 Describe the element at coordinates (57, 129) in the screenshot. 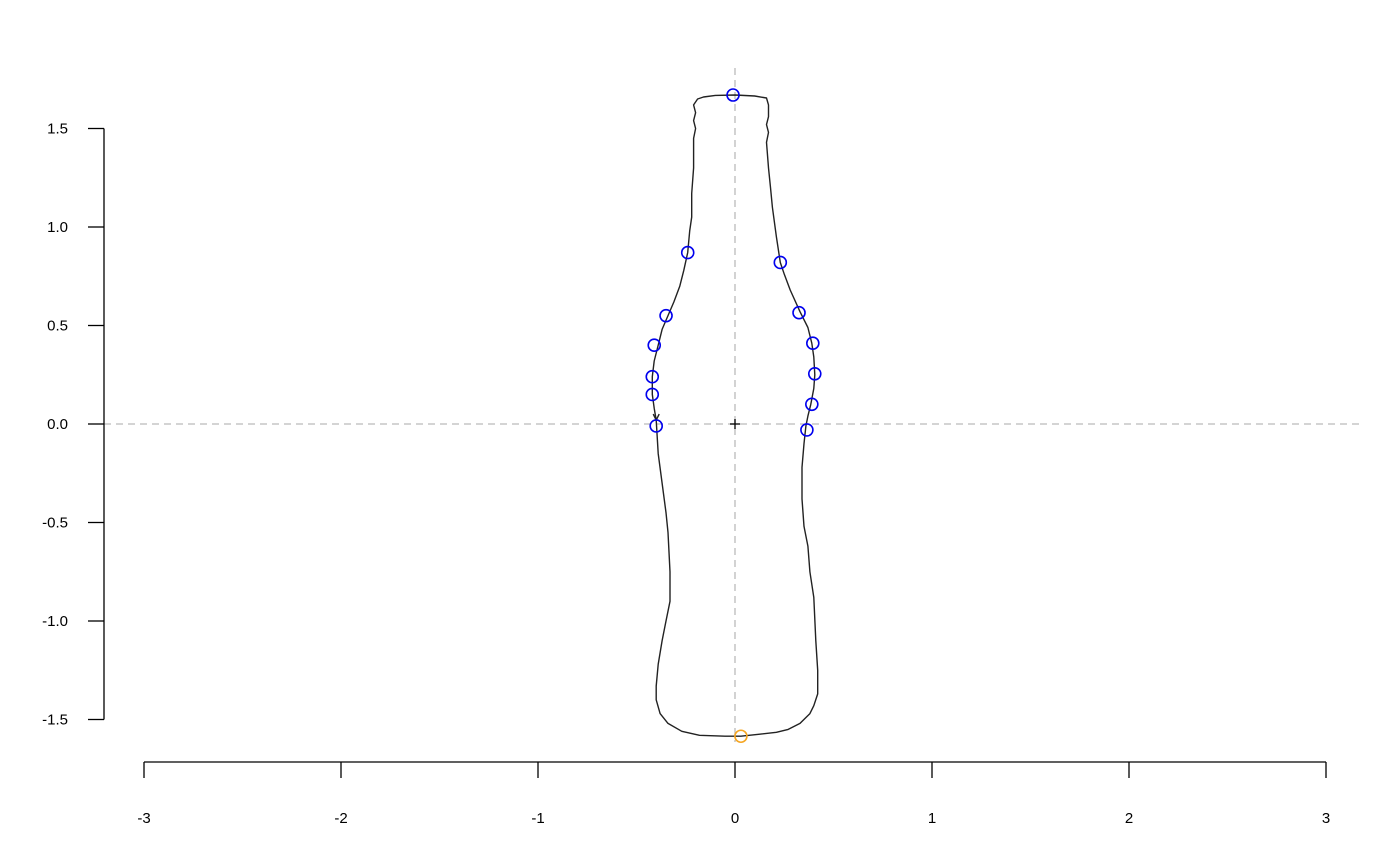

I see `y-tick-label: 1.5` at that location.